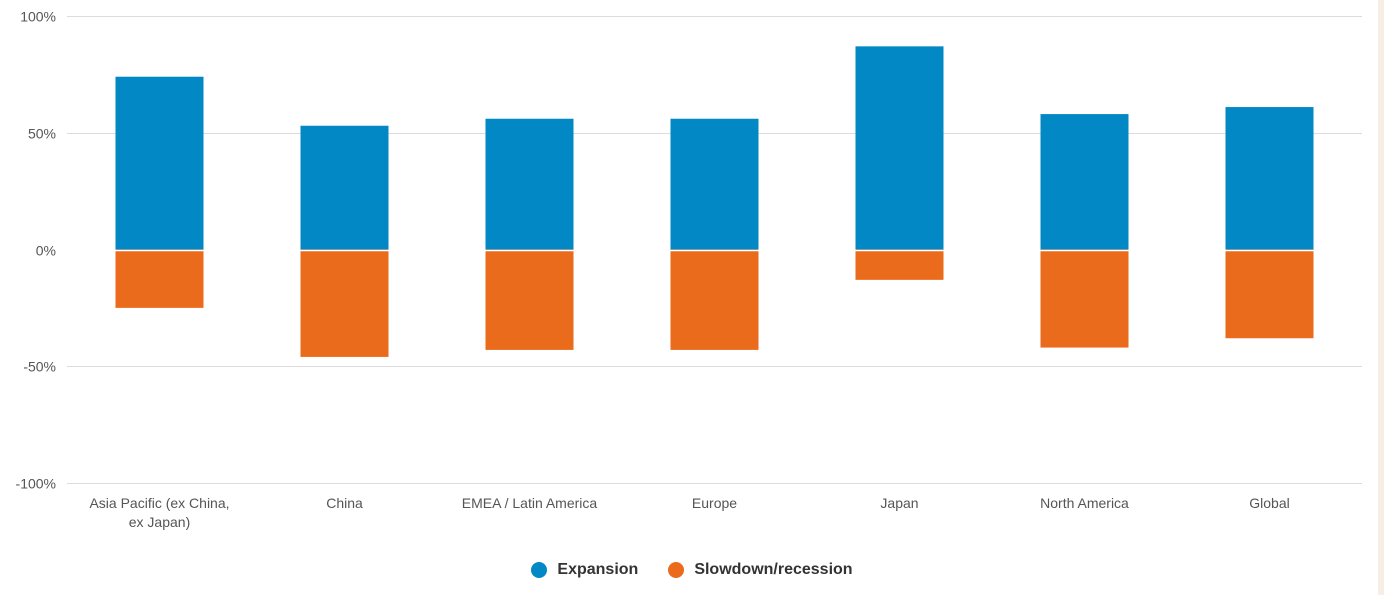 This screenshot has width=1384, height=595. Describe the element at coordinates (676, 570) in the screenshot. I see `legend-marker-slowdown-recession` at that location.